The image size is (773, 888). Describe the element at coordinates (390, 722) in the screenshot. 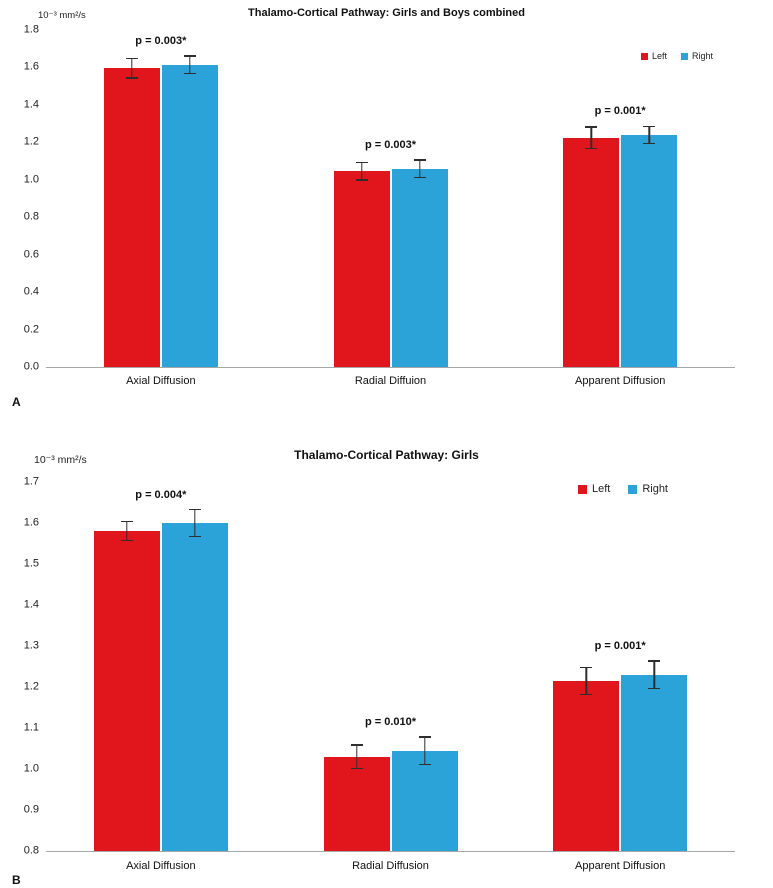

I see `p-value-annotation: p = 0.010*` at that location.